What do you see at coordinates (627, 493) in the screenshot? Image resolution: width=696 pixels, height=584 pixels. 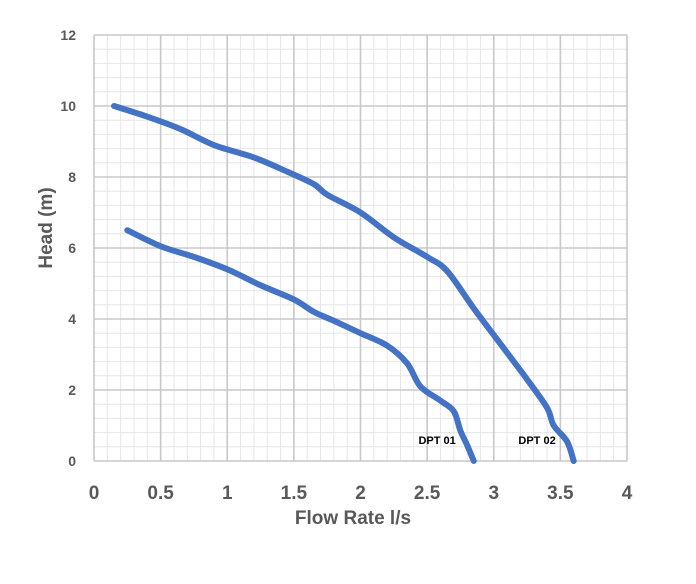 I see `x-tick-label: 4` at bounding box center [627, 493].